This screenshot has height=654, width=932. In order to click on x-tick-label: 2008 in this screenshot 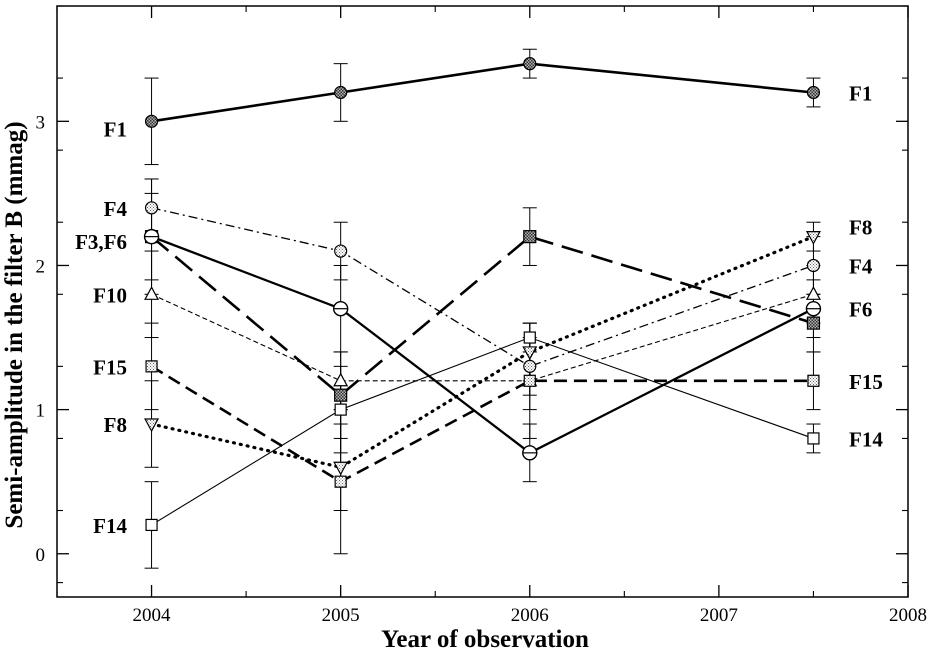, I will do `click(908, 615)`.